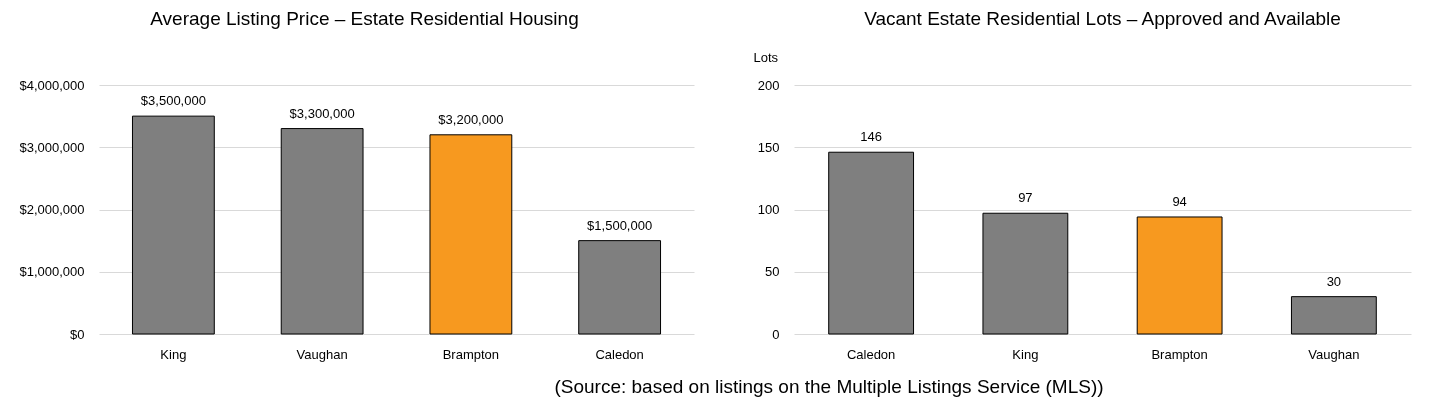 This screenshot has height=402, width=1431. Describe the element at coordinates (322, 113) in the screenshot. I see `data-label: $3,300,000` at that location.